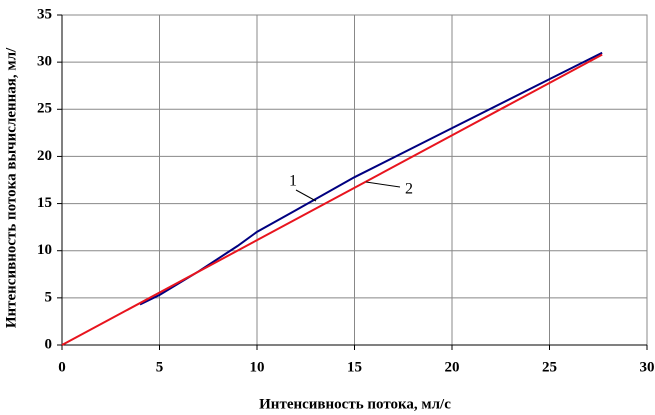 This screenshot has height=415, width=655. Describe the element at coordinates (44, 250) in the screenshot. I see `y-tick-label: 10` at that location.